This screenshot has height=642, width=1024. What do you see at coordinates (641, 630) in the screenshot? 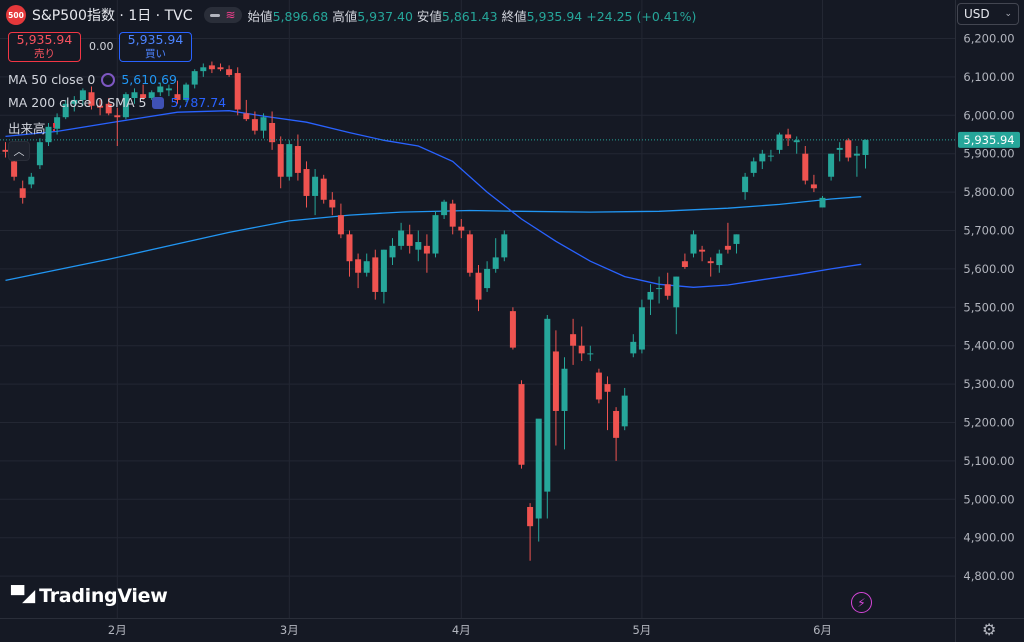
I see `time-tick-label: 5月` at bounding box center [641, 630].